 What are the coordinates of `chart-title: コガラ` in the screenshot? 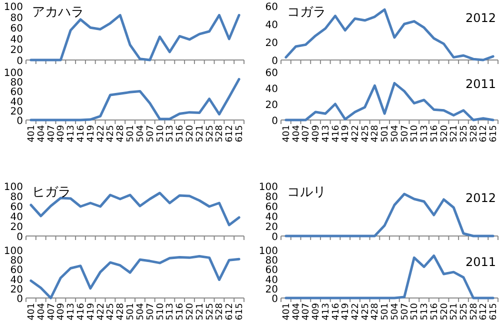 It's located at (306, 12).